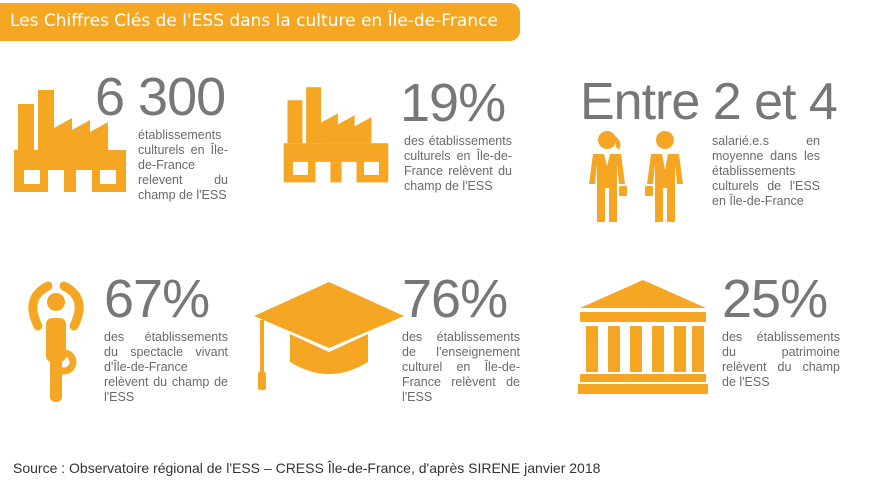 Image resolution: width=871 pixels, height=503 pixels. What do you see at coordinates (56, 341) in the screenshot?
I see `yoga-pose-icon` at bounding box center [56, 341].